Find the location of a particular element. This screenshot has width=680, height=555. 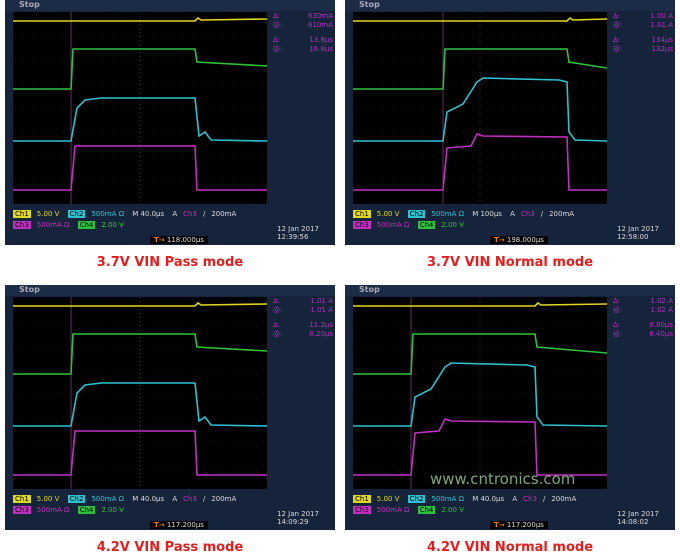

ch2-trace is located at coordinates (140, 404).